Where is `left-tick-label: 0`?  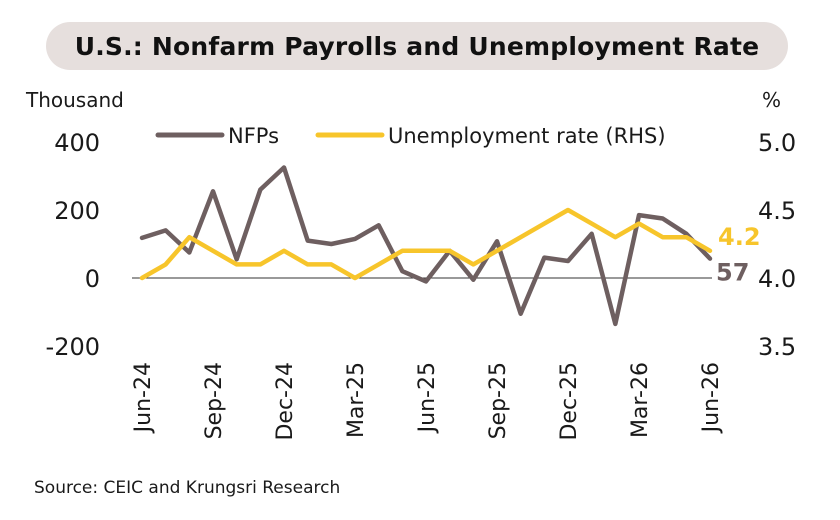 left-tick-label: 0 is located at coordinates (92, 279).